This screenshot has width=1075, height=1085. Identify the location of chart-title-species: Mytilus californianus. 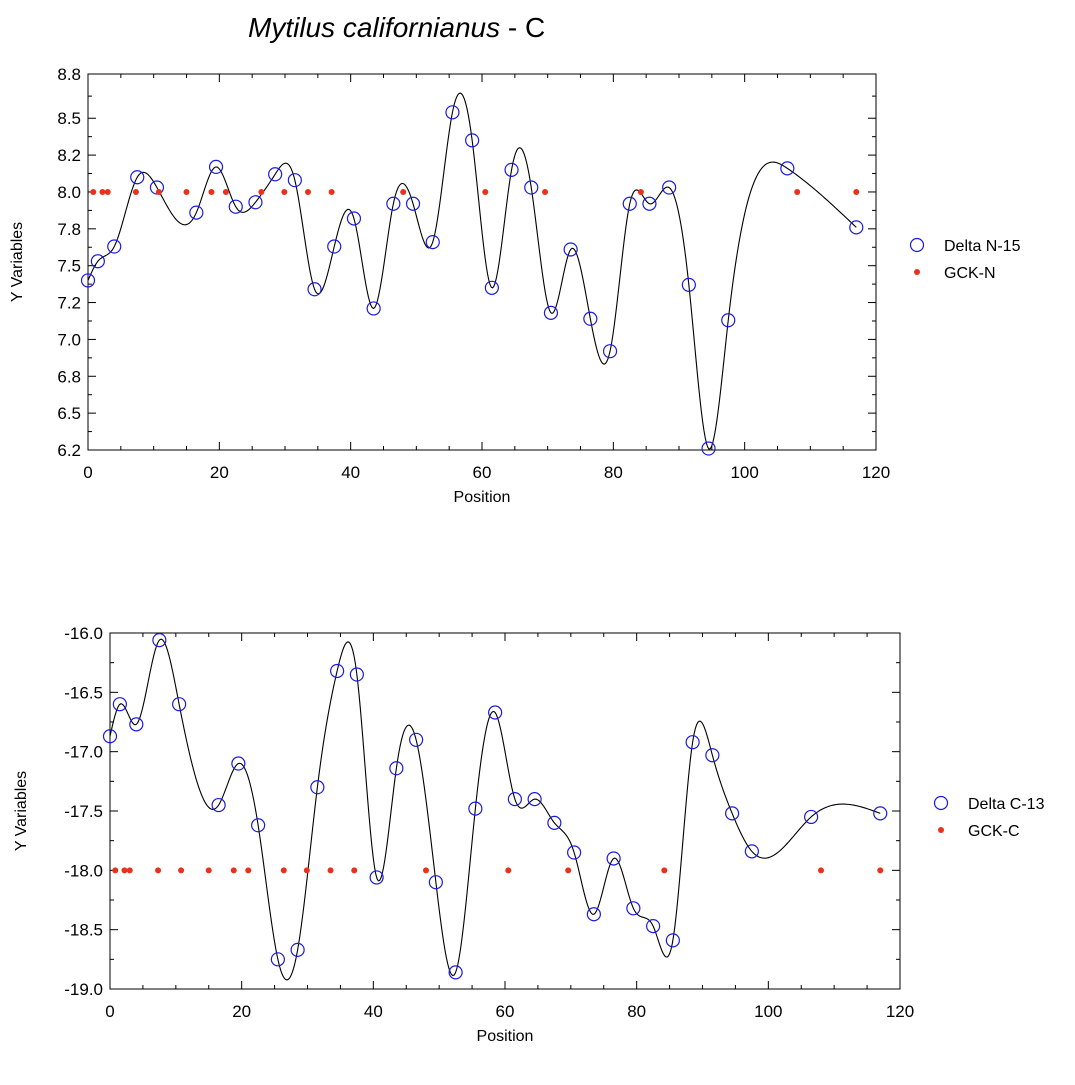
(374, 27).